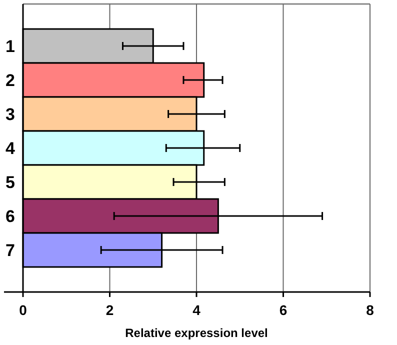 This screenshot has height=345, width=397. Describe the element at coordinates (196, 310) in the screenshot. I see `x-tick-label: 4` at that location.